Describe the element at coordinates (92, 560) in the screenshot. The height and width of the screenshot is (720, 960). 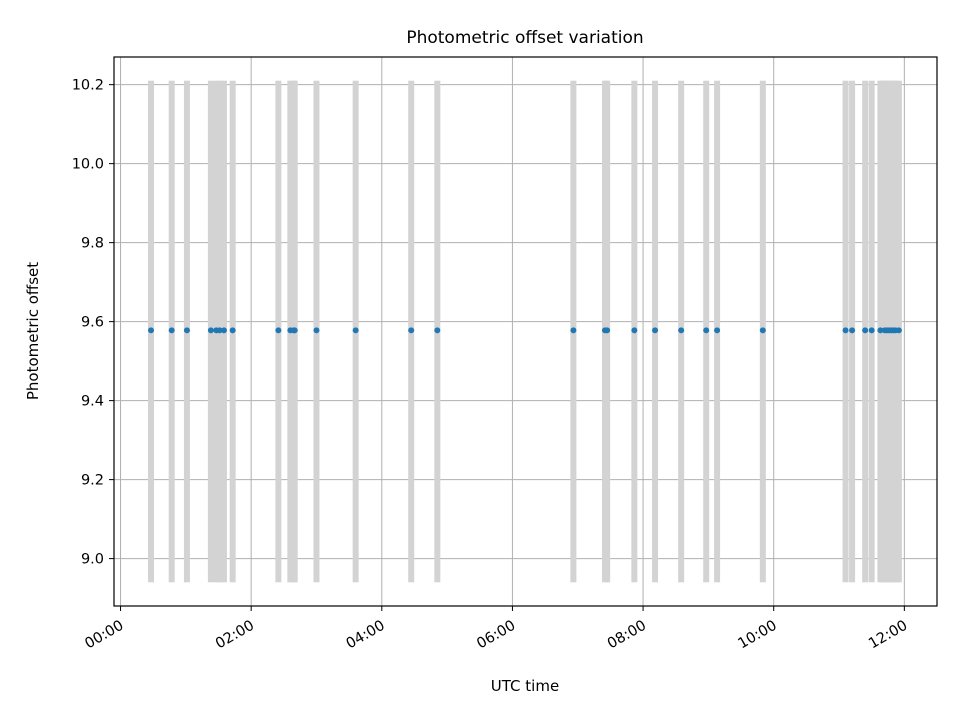
I see `y-tick-label: 9.0` at that location.